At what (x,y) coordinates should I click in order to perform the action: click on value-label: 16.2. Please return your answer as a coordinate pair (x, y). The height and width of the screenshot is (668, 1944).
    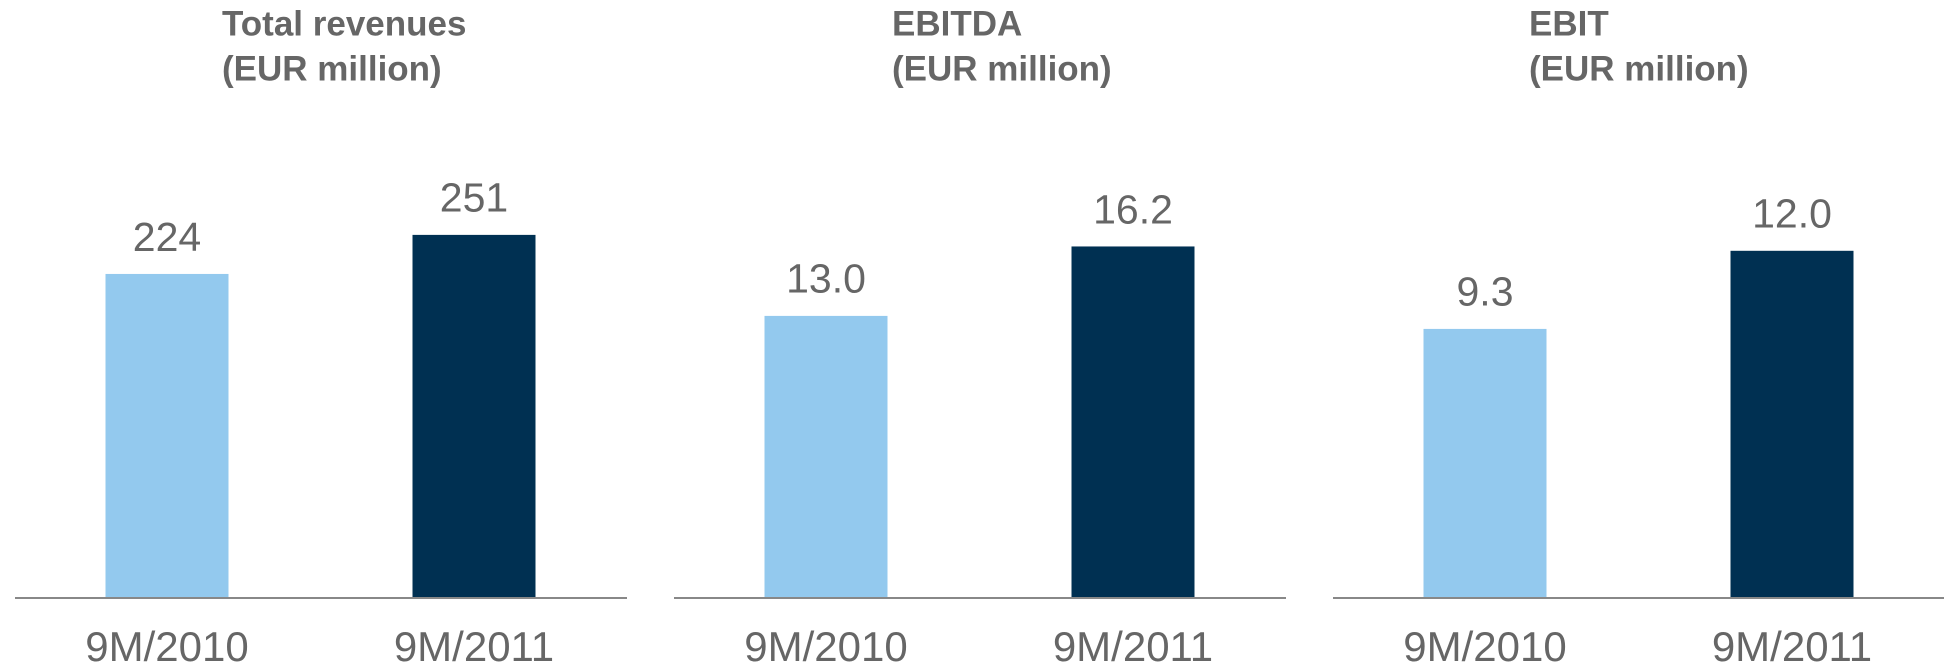
    Looking at the image, I should click on (1133, 209).